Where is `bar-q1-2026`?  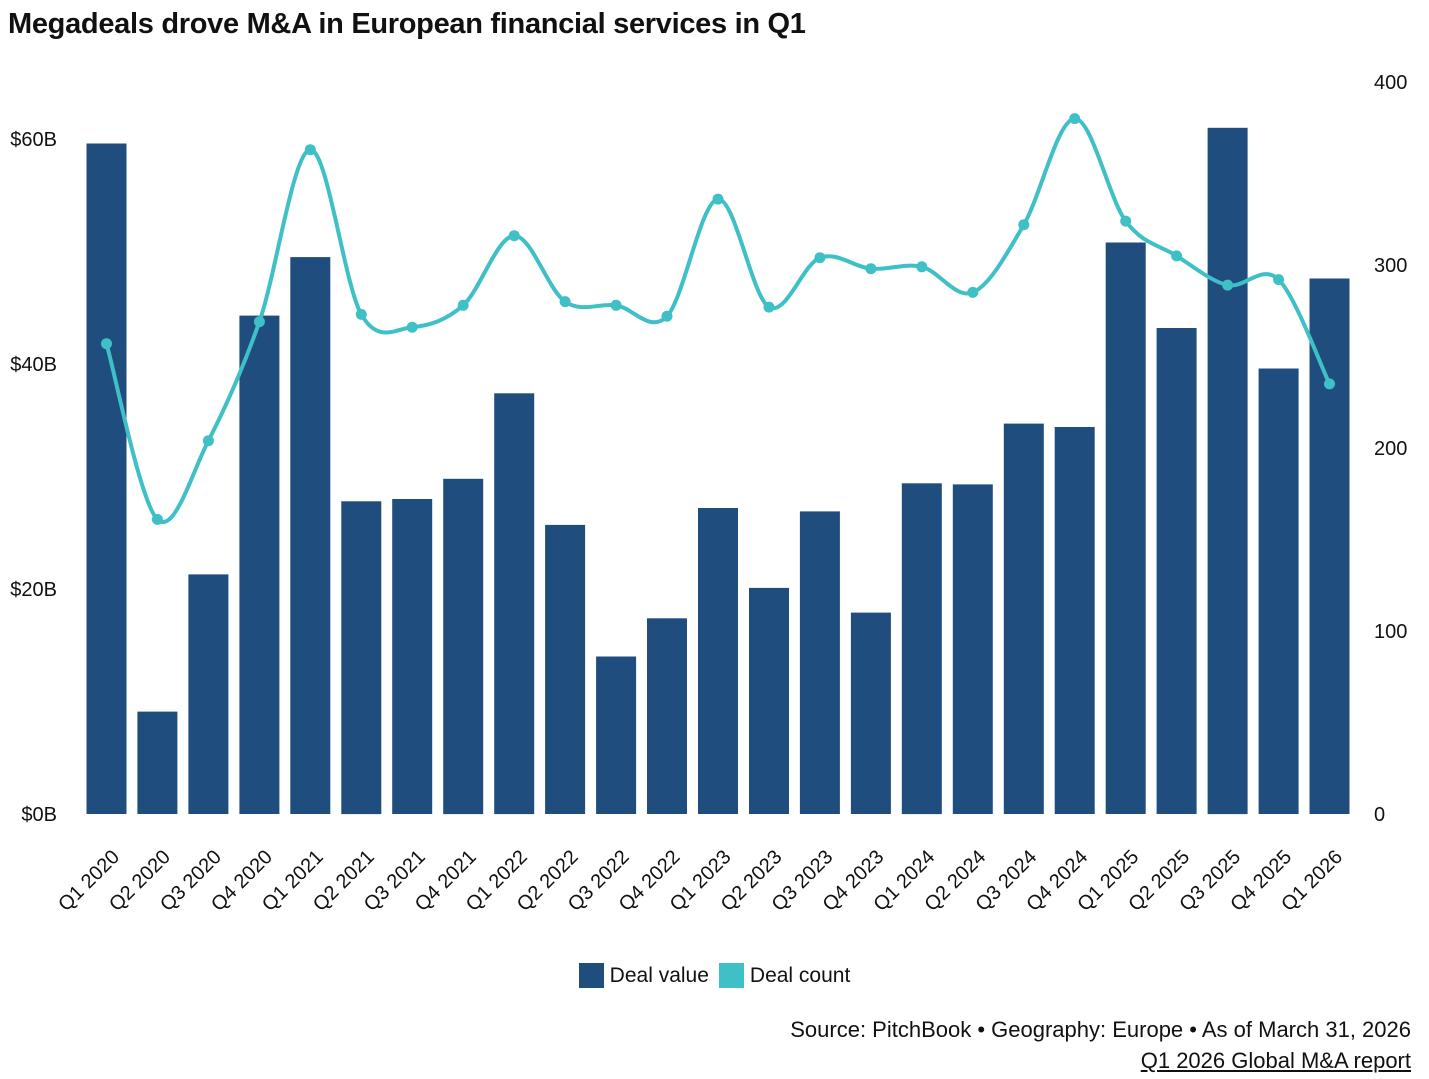
bar-q1-2026 is located at coordinates (1329, 546).